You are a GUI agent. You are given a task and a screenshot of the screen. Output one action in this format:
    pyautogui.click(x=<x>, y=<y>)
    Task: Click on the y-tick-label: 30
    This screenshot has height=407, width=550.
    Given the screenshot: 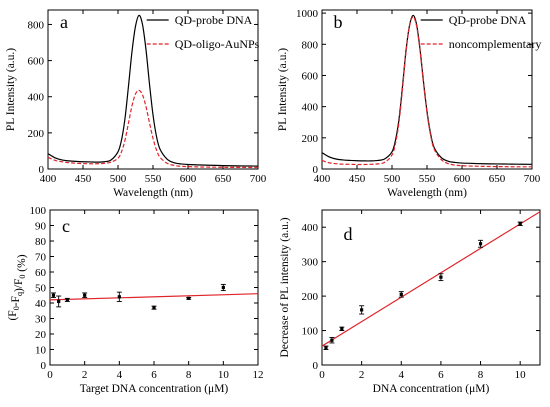 What is the action you would take?
    pyautogui.click(x=41, y=320)
    